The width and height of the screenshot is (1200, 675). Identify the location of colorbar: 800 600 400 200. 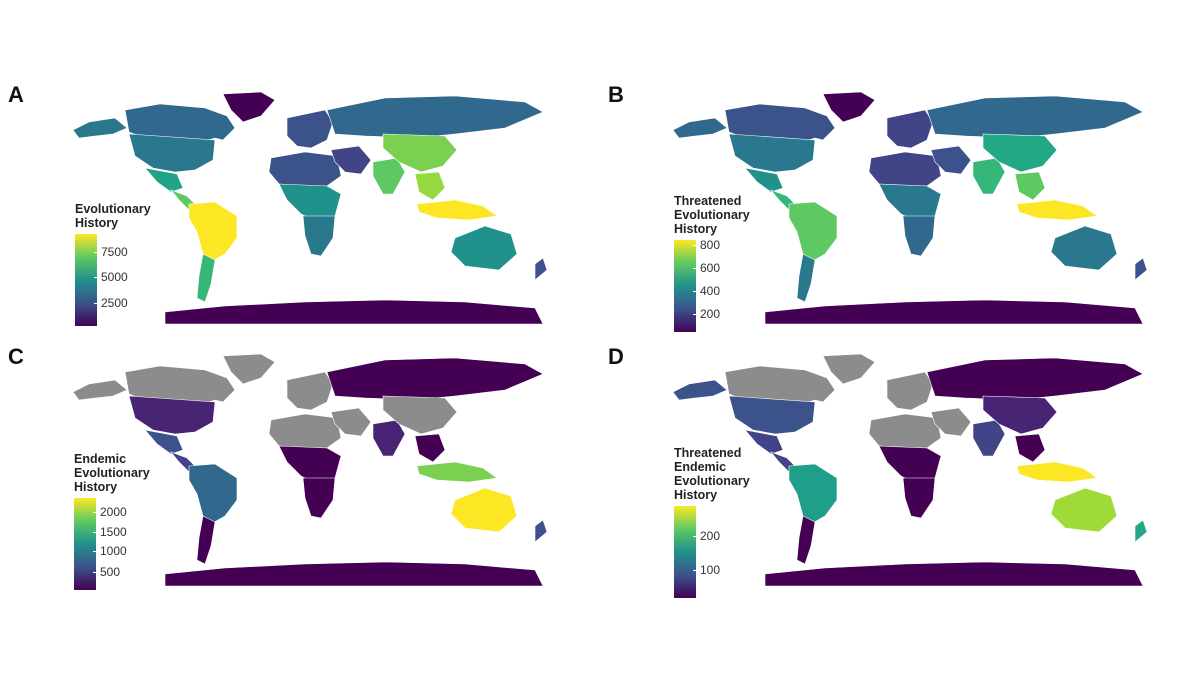
(712, 284).